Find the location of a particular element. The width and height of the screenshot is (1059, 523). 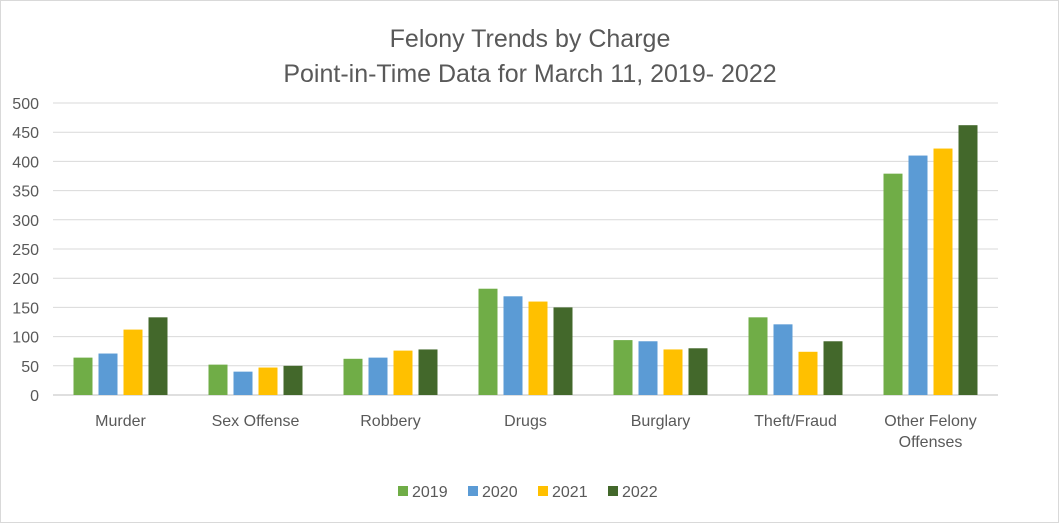

bar-2021-other-felony-offenses is located at coordinates (943, 272).